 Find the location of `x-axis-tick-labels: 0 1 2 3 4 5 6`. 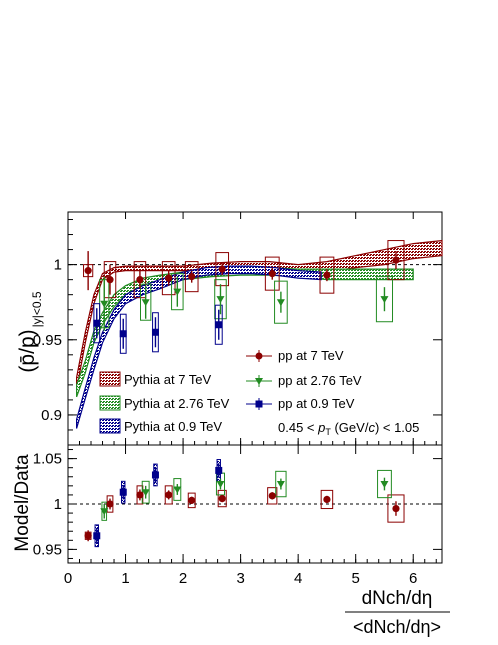

x-axis-tick-labels: 0 1 2 3 4 5 6 is located at coordinates (241, 578).